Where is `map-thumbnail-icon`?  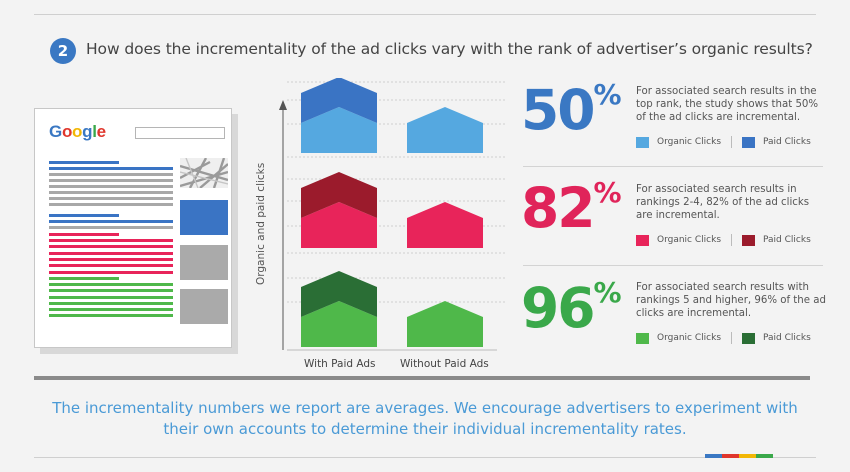
map-thumbnail-icon is located at coordinates (204, 173).